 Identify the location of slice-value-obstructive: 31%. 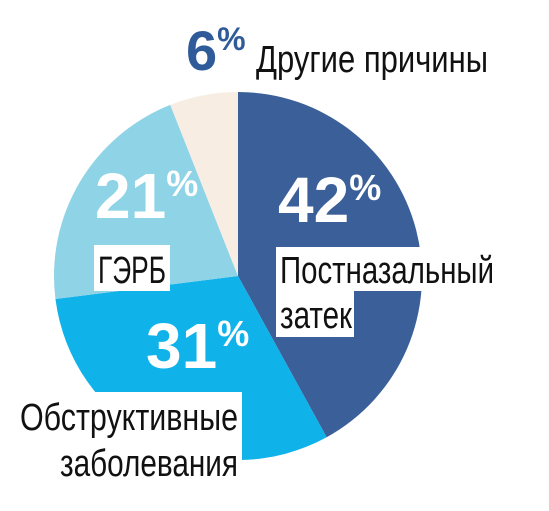
(197, 346).